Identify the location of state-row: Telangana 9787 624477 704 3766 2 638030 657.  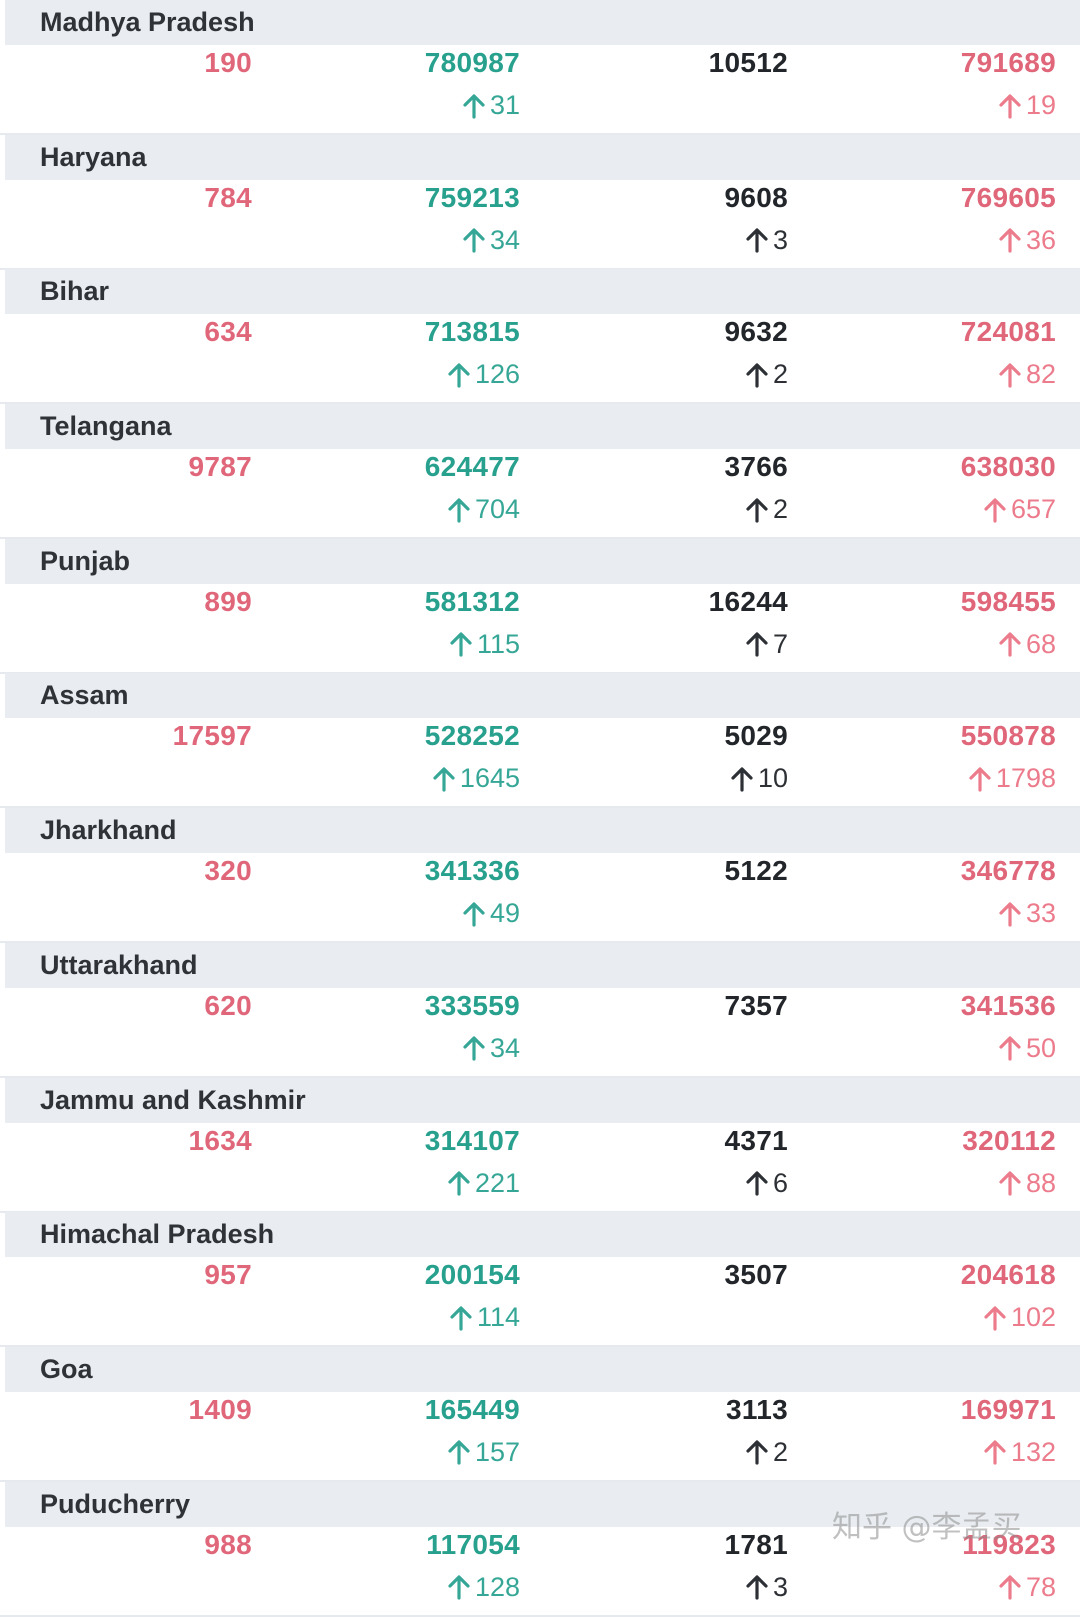
(540, 472).